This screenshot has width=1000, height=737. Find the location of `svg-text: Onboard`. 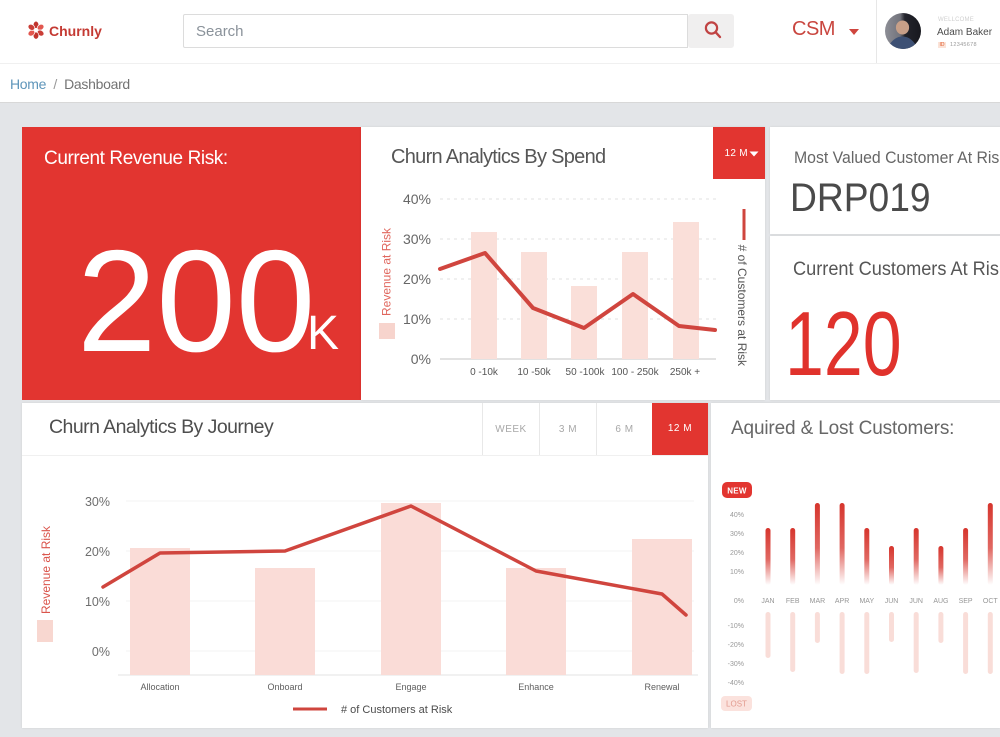

svg-text: Onboard is located at coordinates (284, 687).